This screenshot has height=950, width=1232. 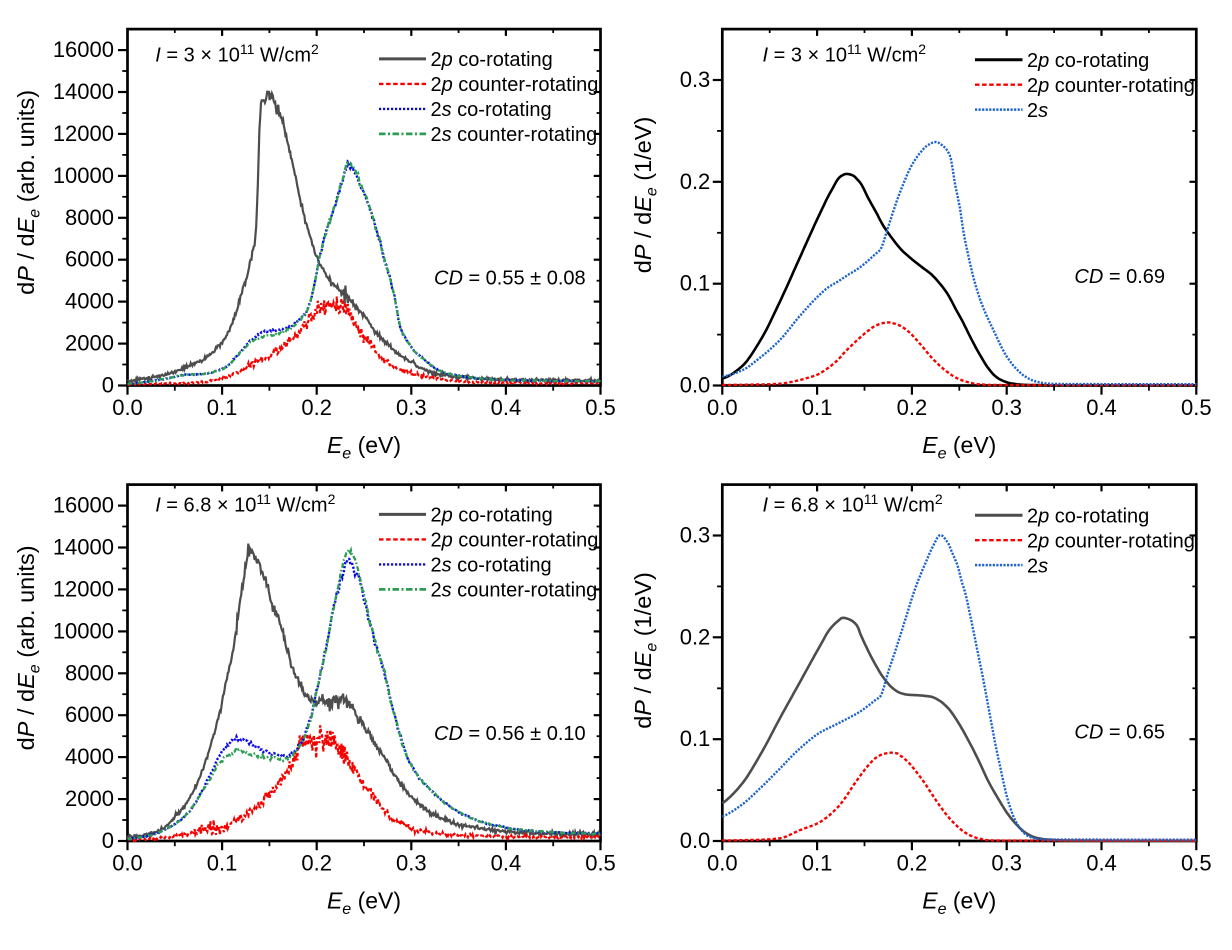 I want to click on svg-text: CD = 0.65, so click(x=1119, y=733).